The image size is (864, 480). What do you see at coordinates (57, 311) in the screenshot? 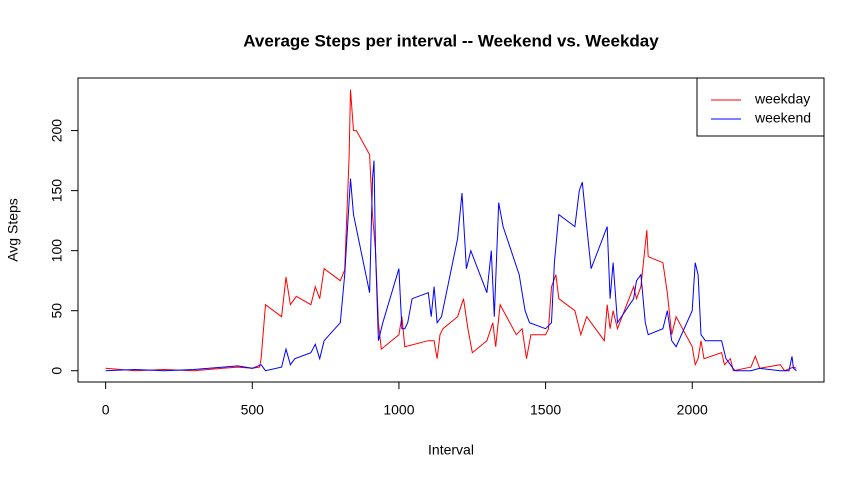
I see `y-tick-label: 50` at bounding box center [57, 311].